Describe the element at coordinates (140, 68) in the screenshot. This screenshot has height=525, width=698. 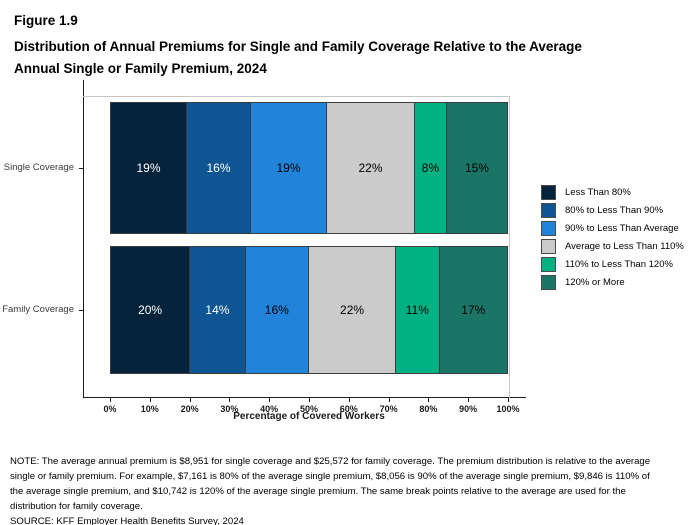
I see `figure-title-line-2: Annual Single or Family Premium, 2024` at that location.